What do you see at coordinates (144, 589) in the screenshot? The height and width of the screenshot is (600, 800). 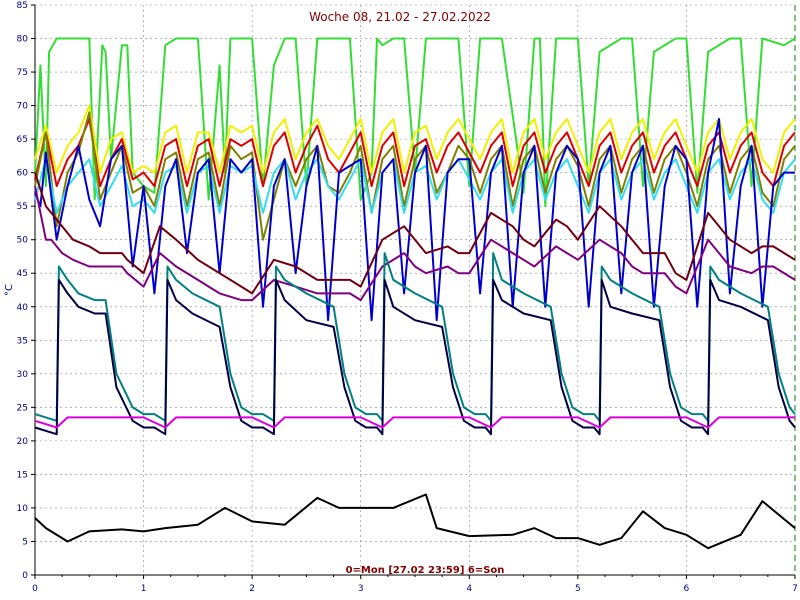 I see `x-tick-label: 1` at bounding box center [144, 589].